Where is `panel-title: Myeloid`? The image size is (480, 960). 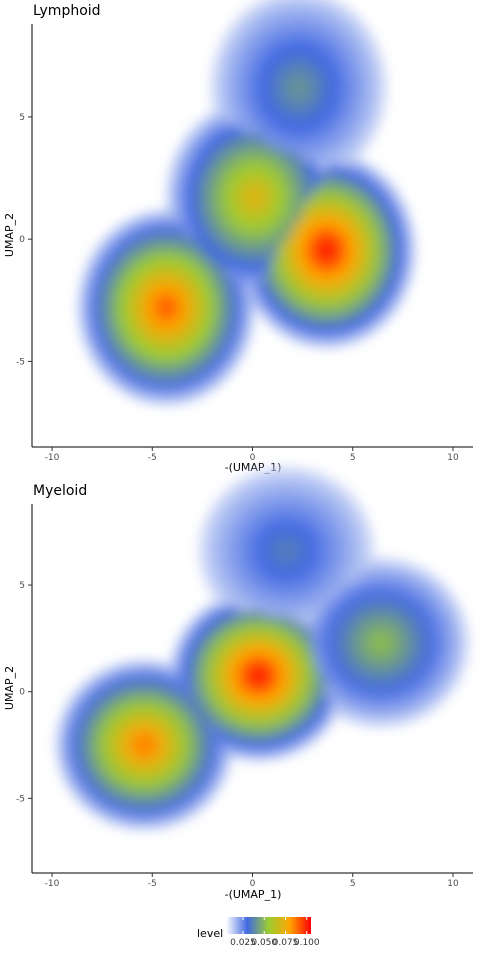
panel-title: Myeloid is located at coordinates (60, 491).